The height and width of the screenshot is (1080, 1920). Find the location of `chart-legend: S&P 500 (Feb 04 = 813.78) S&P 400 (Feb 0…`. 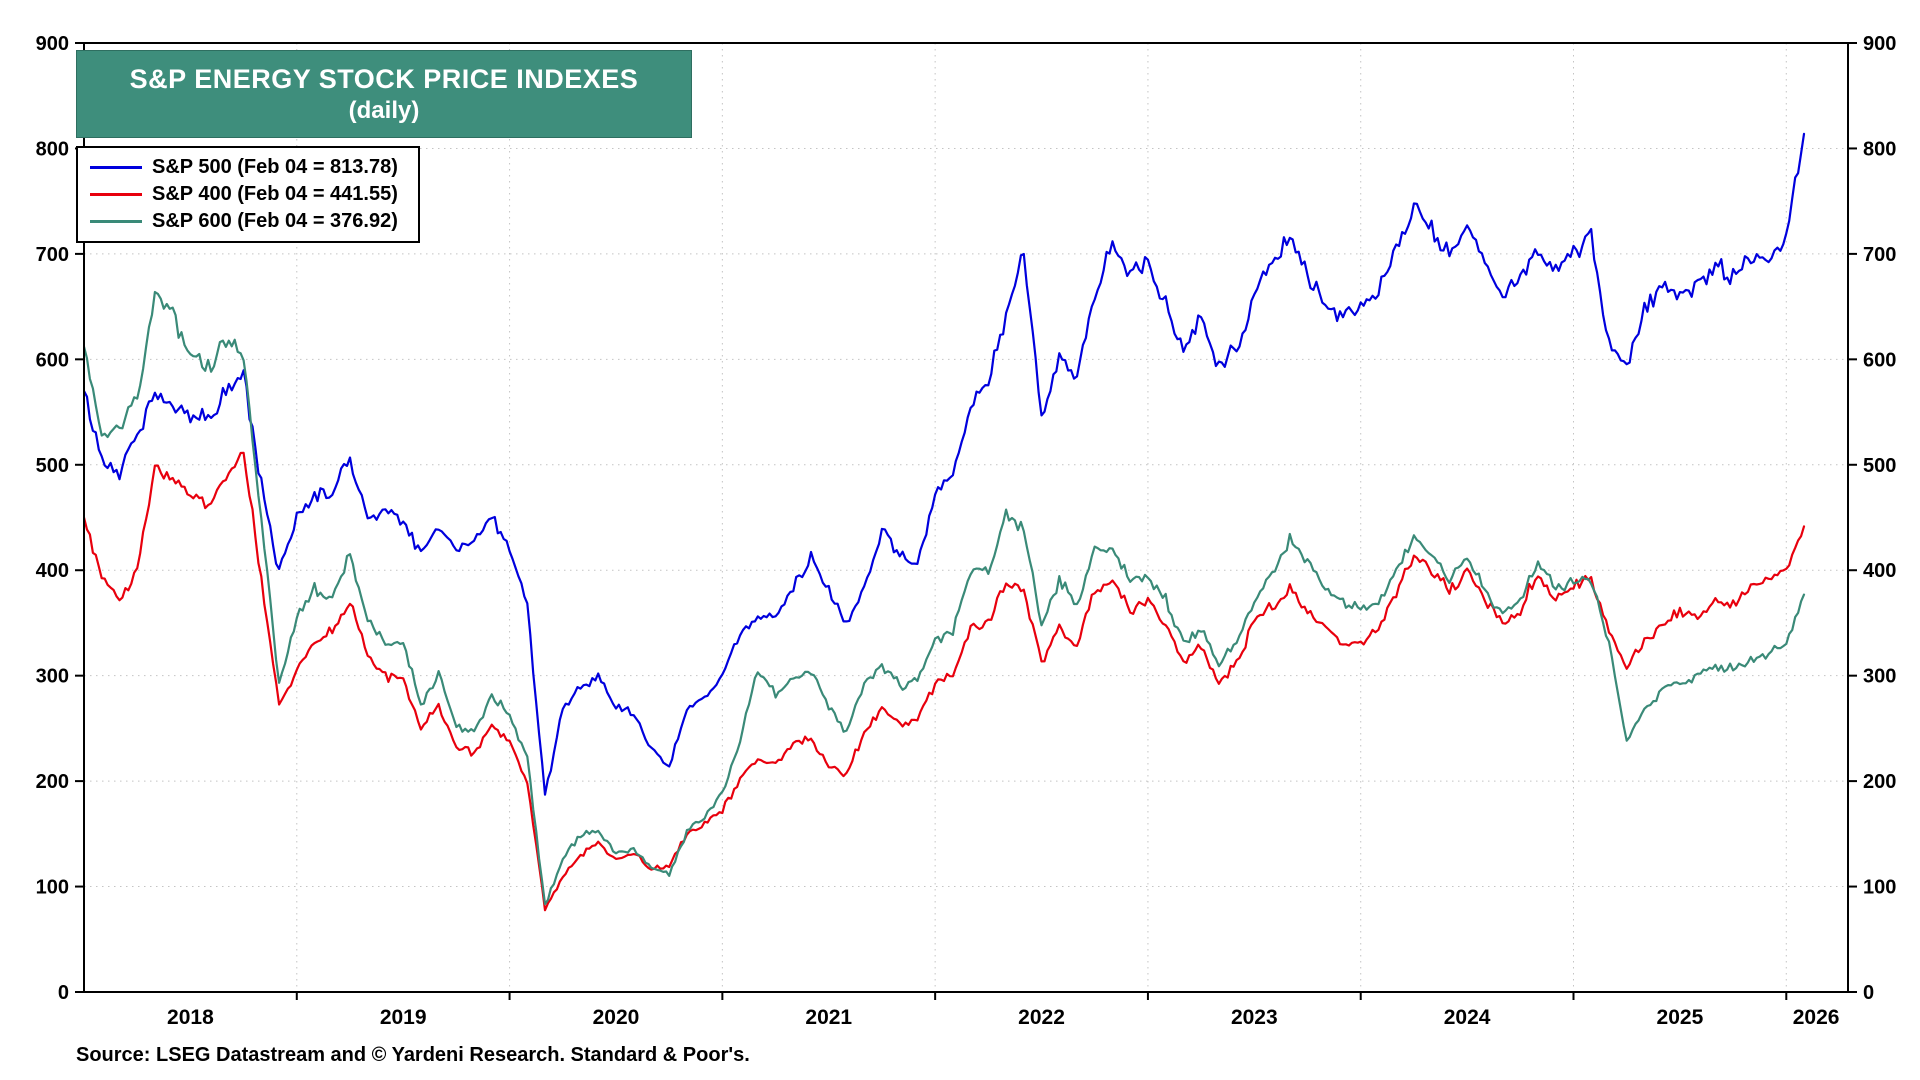

chart-legend: S&P 500 (Feb 04 = 813.78) S&P 400 (Feb 0… is located at coordinates (248, 194).